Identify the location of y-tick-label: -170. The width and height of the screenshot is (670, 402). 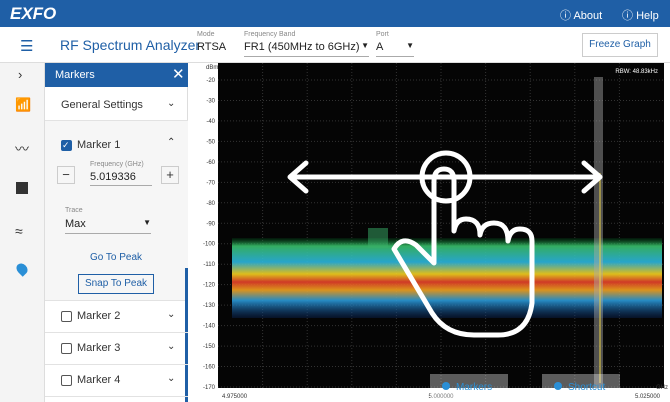
(209, 388).